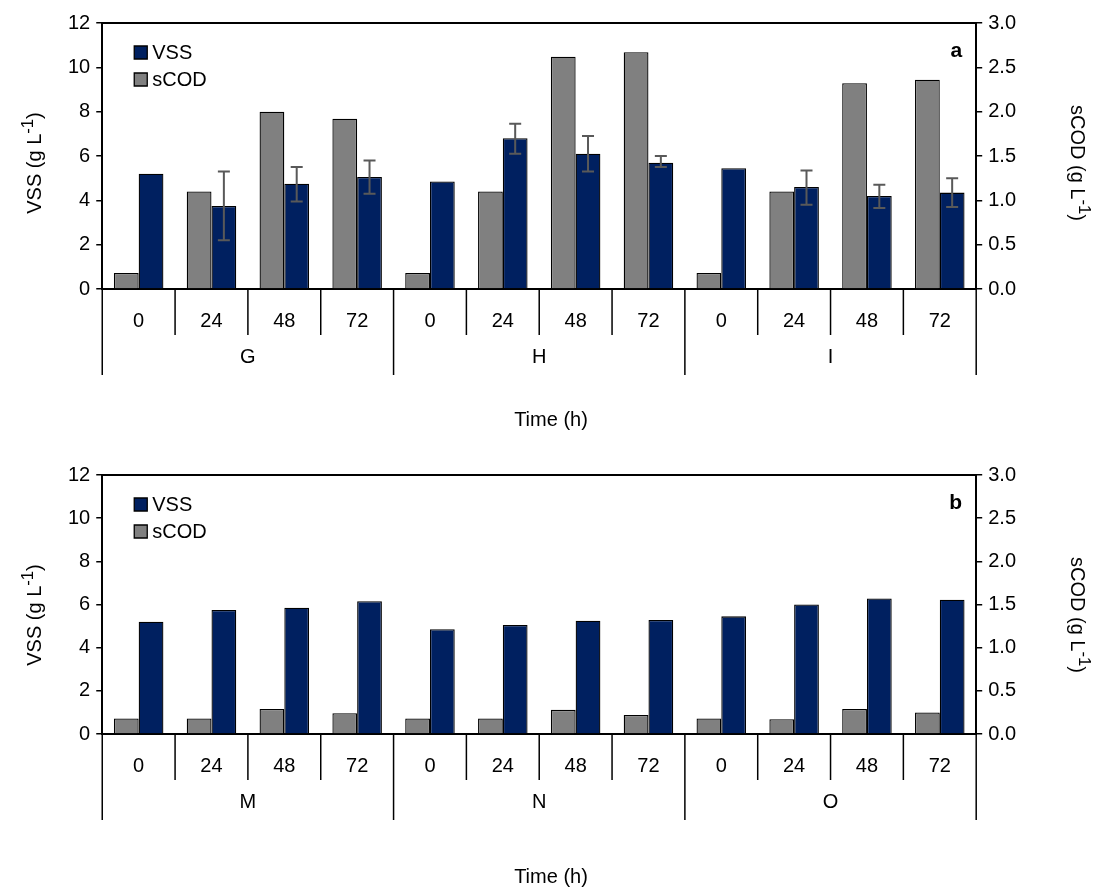  I want to click on text: M, so click(248, 800).